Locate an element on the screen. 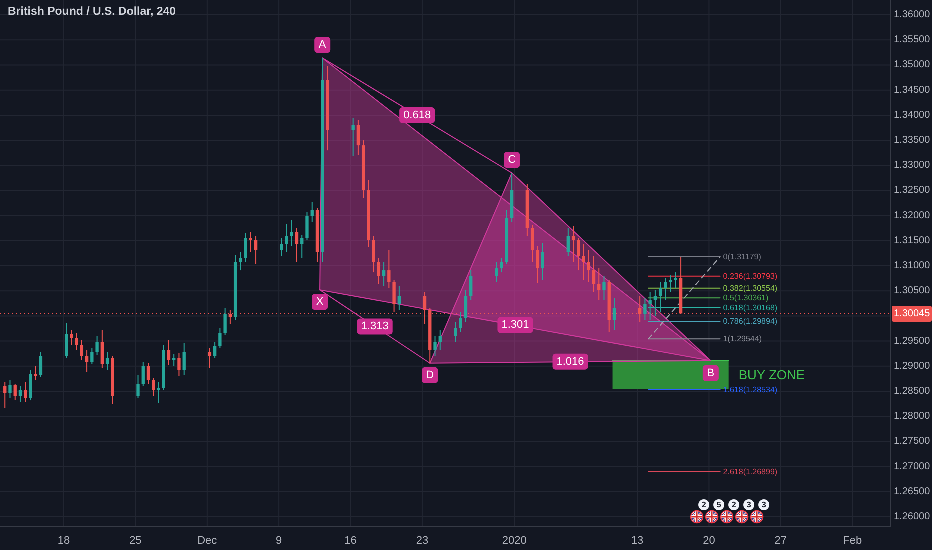 The image size is (932, 550). y-tick-label: 1.33500 is located at coordinates (912, 140).